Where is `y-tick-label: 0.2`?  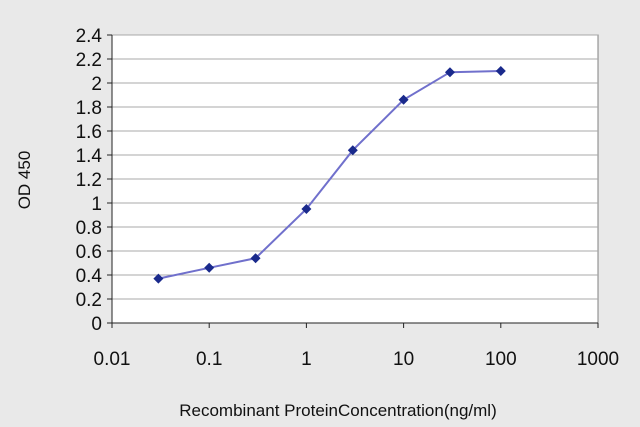 y-tick-label: 0.2 is located at coordinates (89, 300).